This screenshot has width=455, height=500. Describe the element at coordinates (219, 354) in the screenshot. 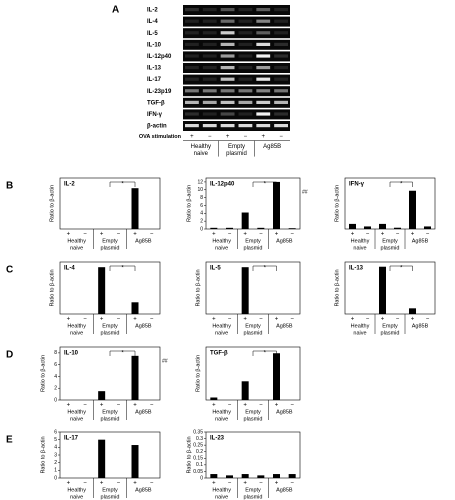

I see `chart-title: TGF-β` at that location.